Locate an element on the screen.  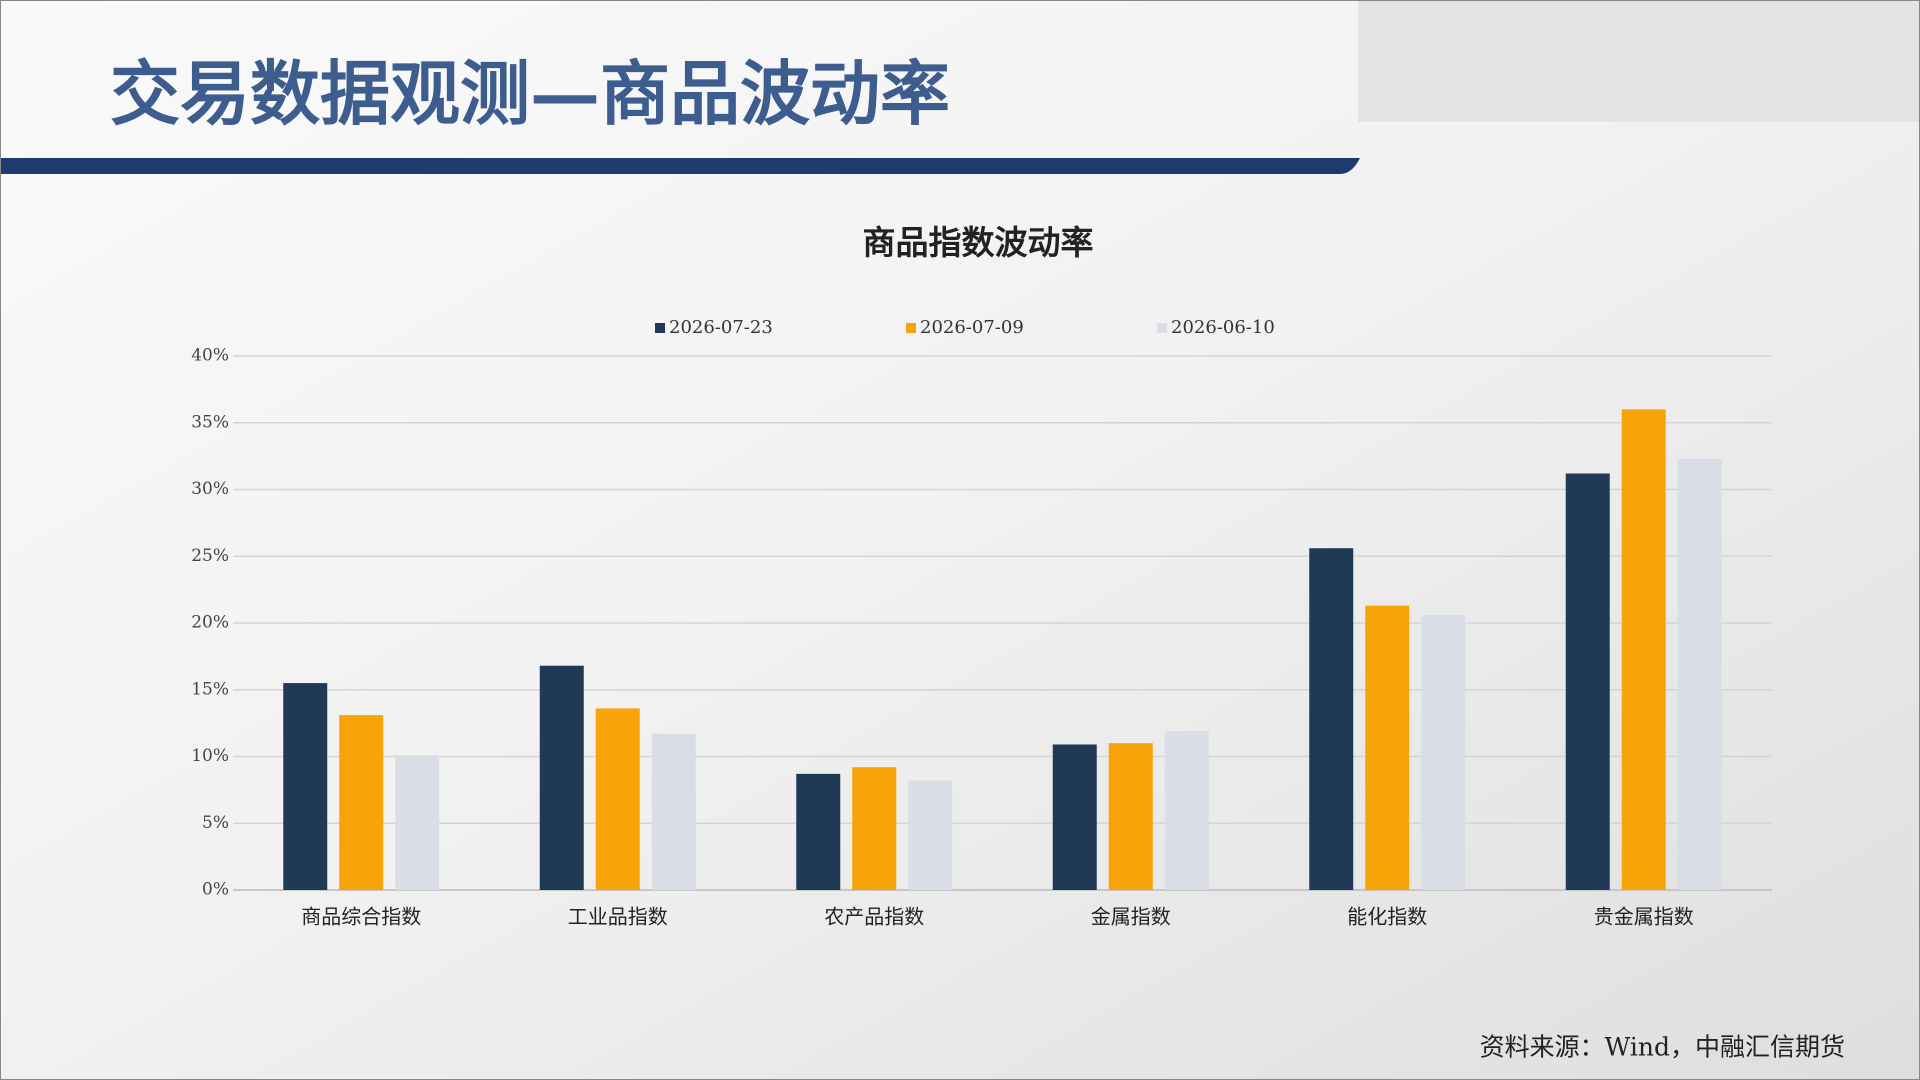
y-tick-label: 10% is located at coordinates (210, 756).